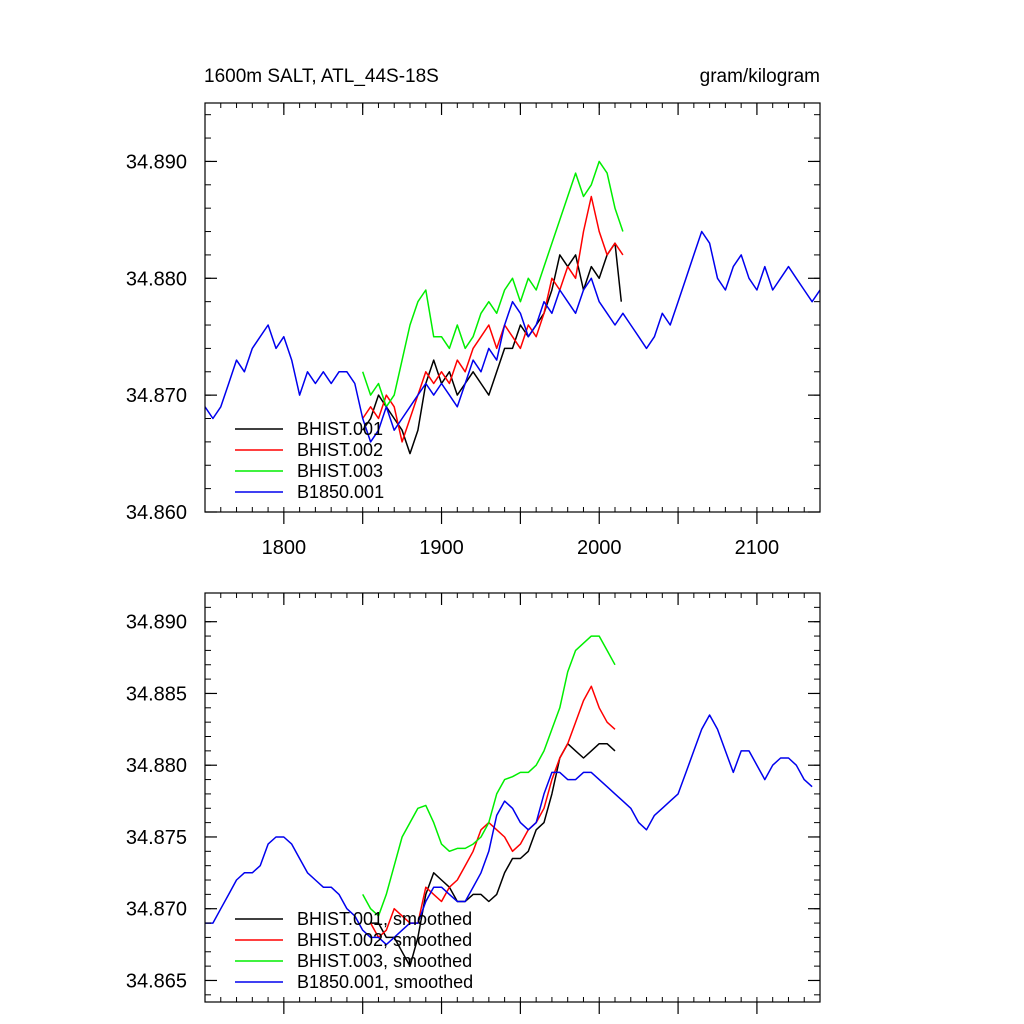  Describe the element at coordinates (156, 838) in the screenshot. I see `y-tick-label: 34.875` at that location.